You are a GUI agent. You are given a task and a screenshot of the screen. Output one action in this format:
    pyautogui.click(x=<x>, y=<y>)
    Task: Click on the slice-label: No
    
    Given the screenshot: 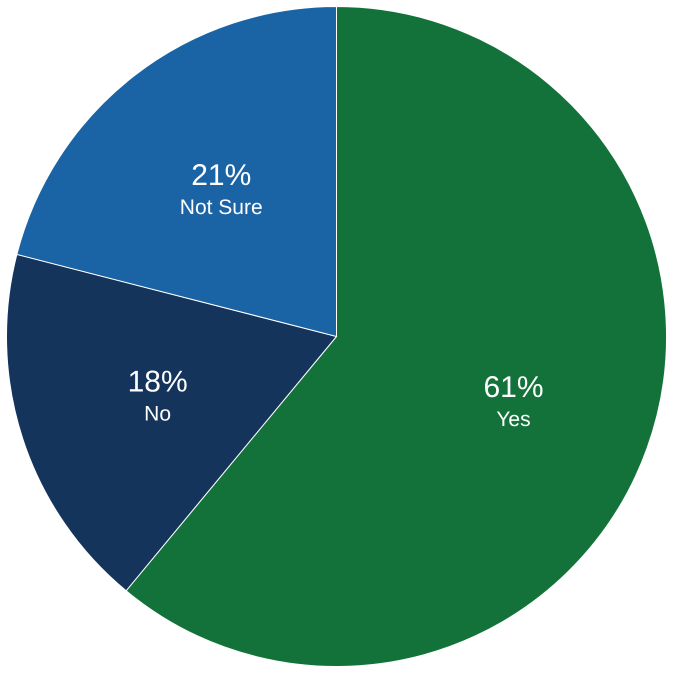 What is the action you would take?
    pyautogui.click(x=158, y=414)
    